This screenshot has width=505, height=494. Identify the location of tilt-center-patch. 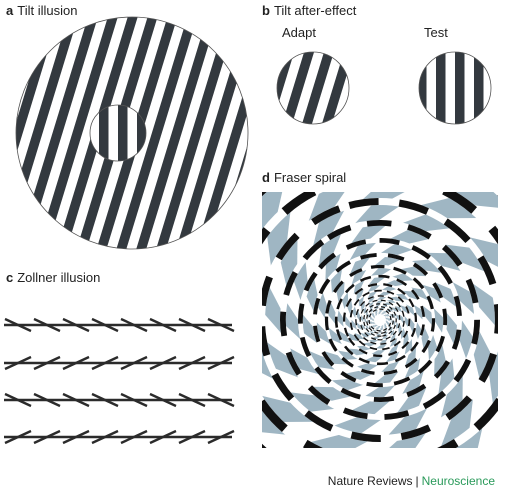
(118, 133).